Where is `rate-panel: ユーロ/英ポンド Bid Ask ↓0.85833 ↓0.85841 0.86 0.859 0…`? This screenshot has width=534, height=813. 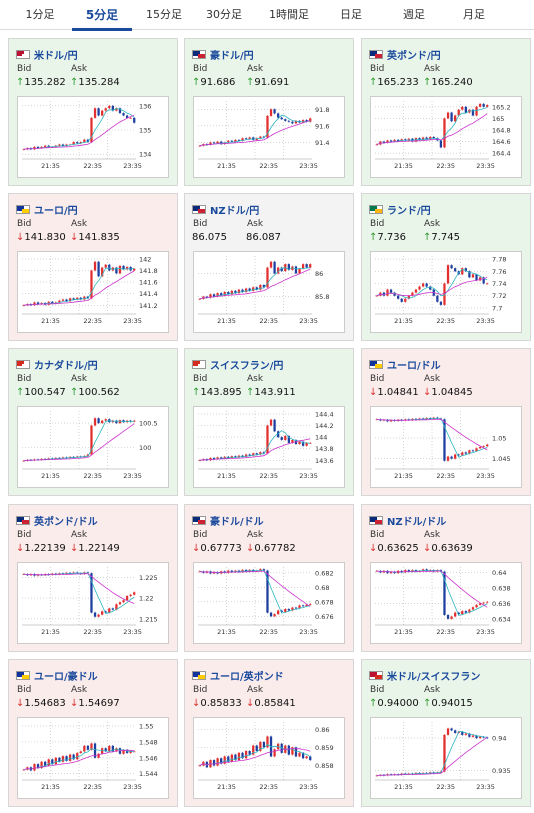
rate-panel: ユーロ/英ポンド Bid Ask ↓0.85833 ↓0.85841 0.86 0.859 0… is located at coordinates (269, 733).